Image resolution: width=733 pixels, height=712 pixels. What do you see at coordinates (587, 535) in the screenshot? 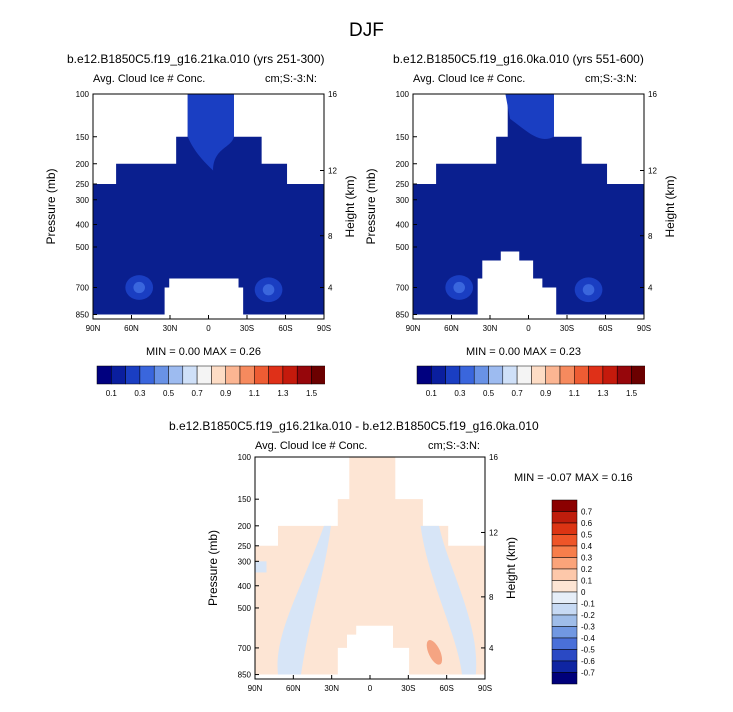
I see `colorbar-label: 0.5` at bounding box center [587, 535].